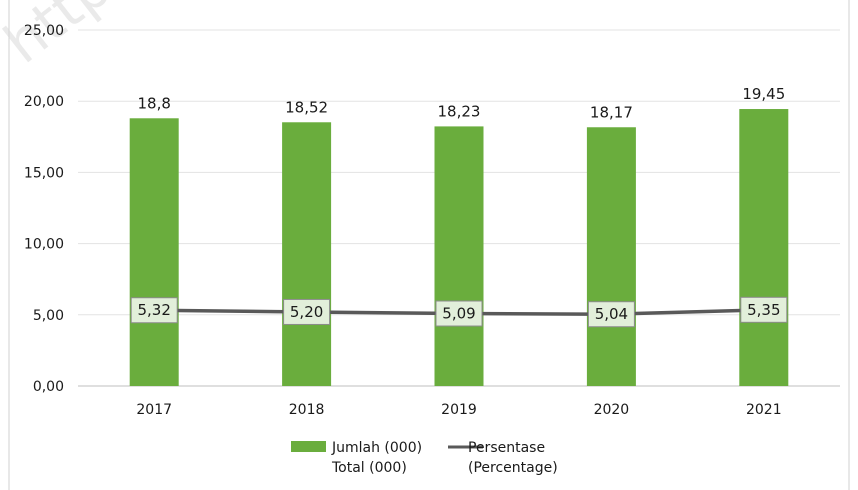 This screenshot has height=490, width=858. What do you see at coordinates (369, 468) in the screenshot?
I see `legend-bar-label-line2: Total (000)` at bounding box center [369, 468].